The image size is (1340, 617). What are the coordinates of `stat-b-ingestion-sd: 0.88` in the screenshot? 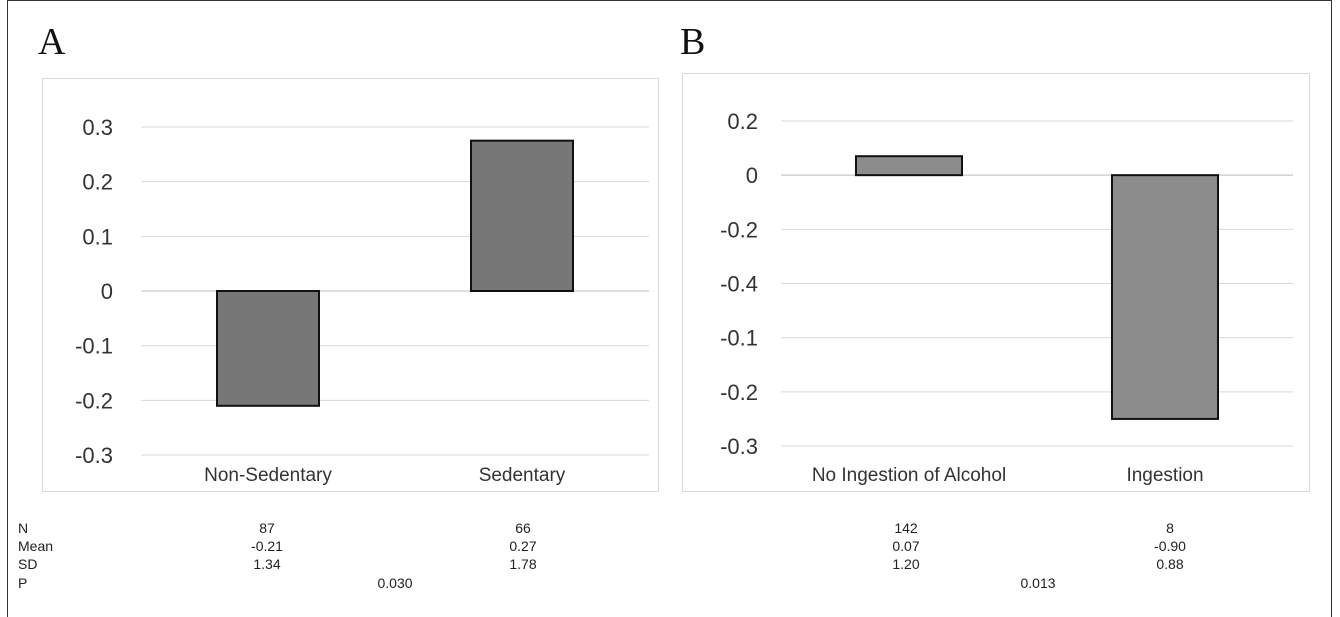 It's located at (1170, 564).